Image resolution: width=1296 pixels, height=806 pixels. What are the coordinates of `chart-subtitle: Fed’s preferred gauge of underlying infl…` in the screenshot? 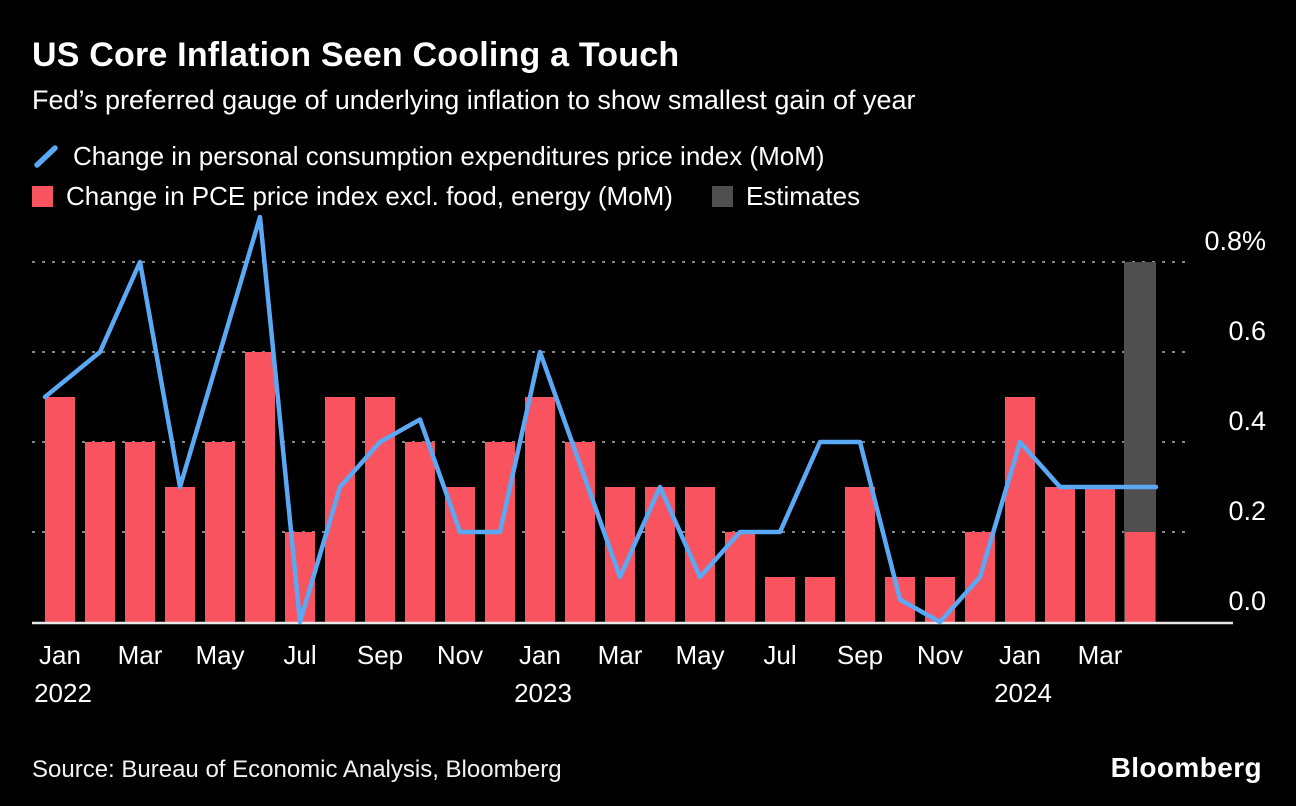 It's located at (474, 99).